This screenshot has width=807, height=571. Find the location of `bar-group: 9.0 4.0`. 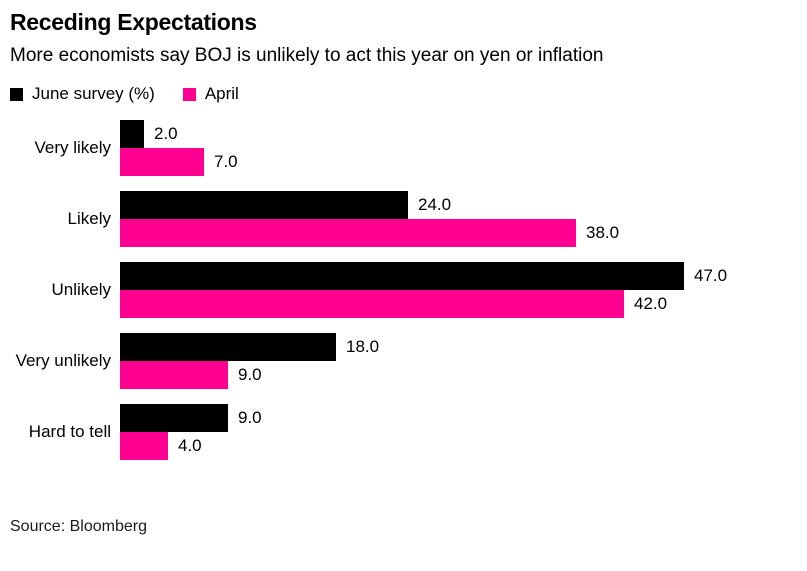

bar-group: 9.0 4.0 is located at coordinates (458, 432).